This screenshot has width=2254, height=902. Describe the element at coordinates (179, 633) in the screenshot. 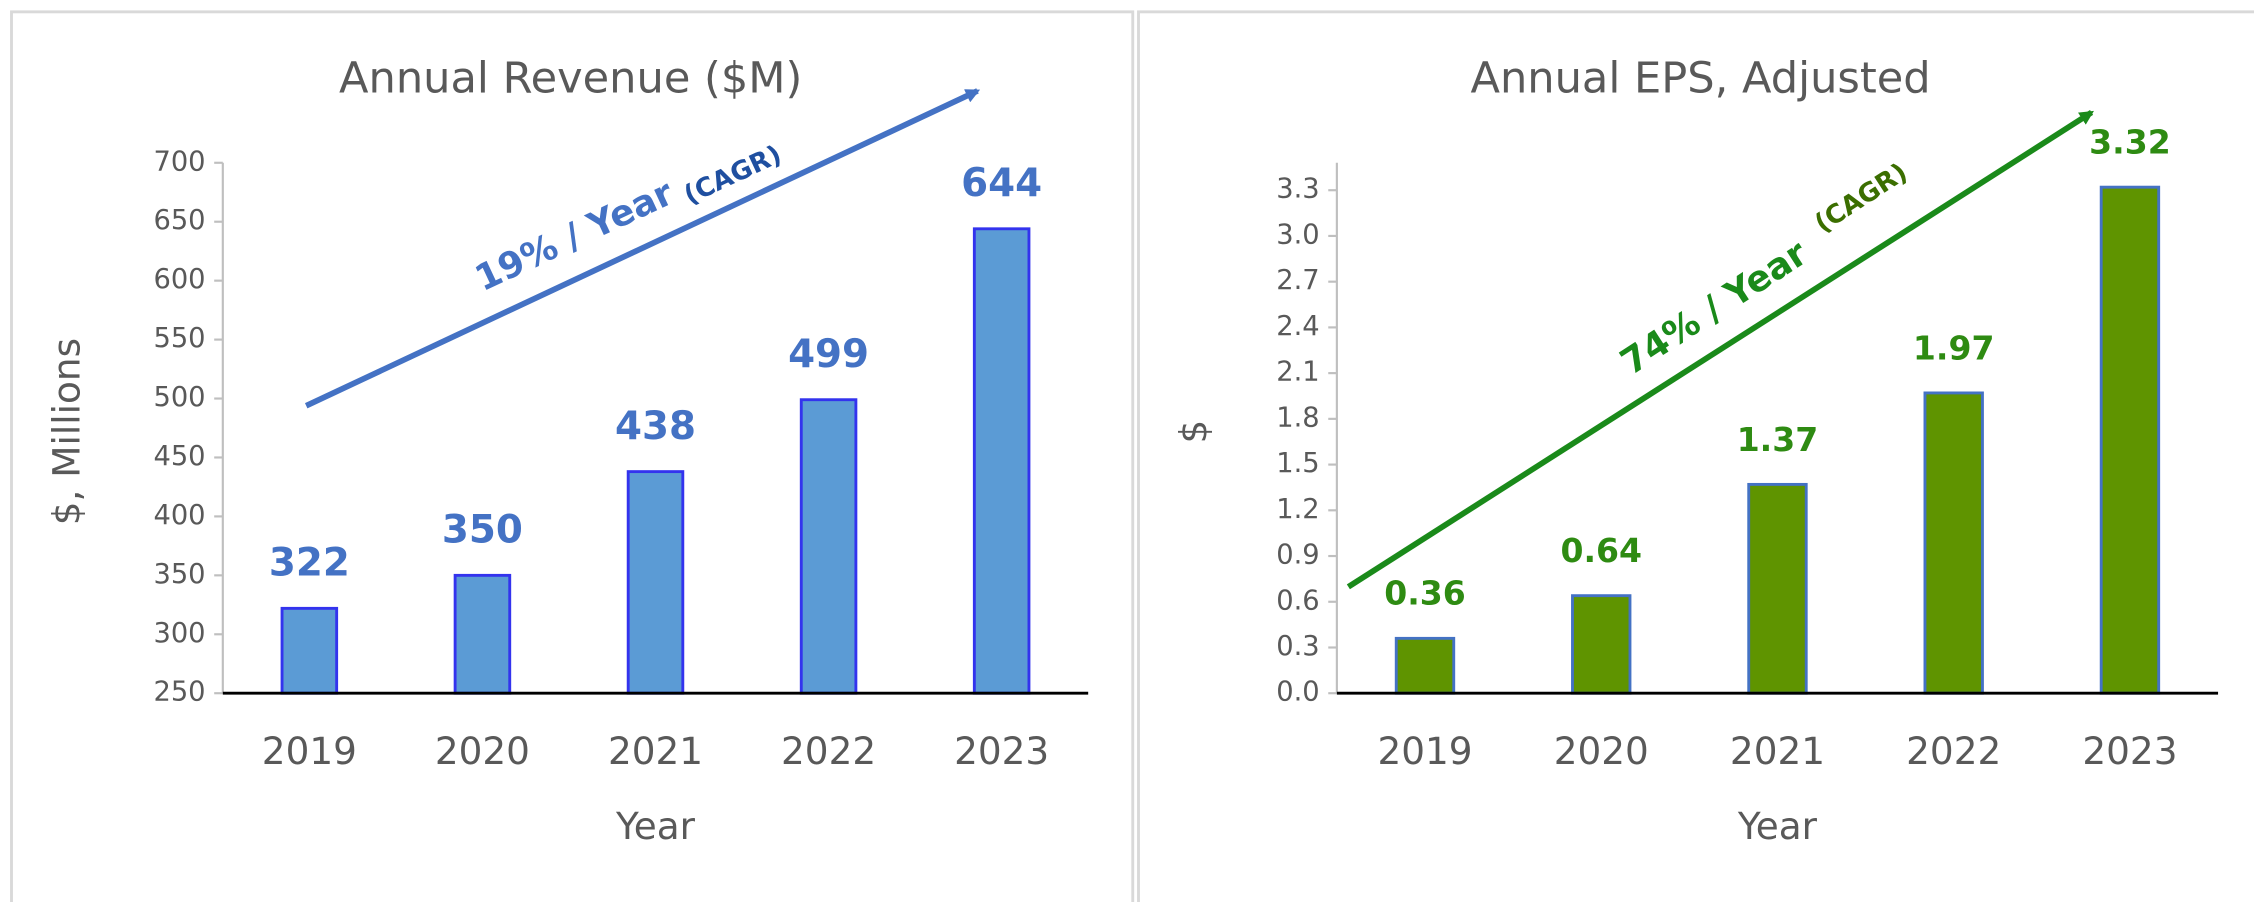

I see `y-tick-label: 300` at that location.